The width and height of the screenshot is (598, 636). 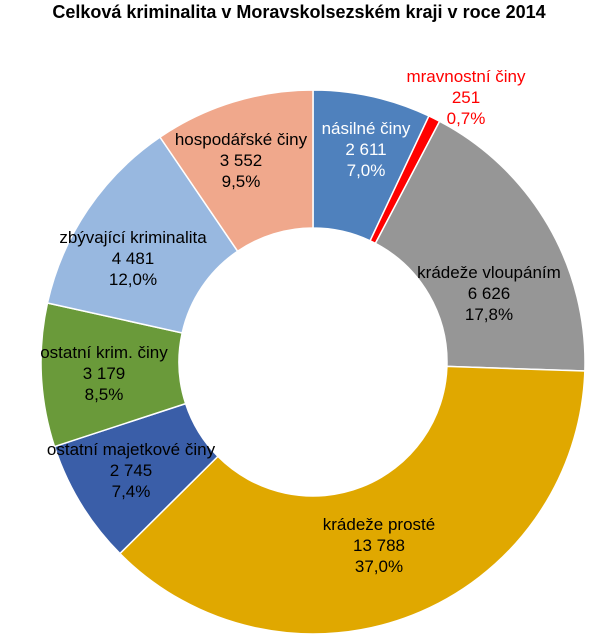 I want to click on slice-percent: 12,0%, so click(x=133, y=279).